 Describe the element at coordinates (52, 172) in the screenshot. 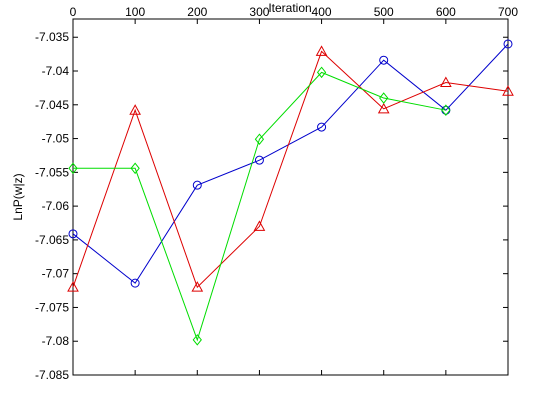

I see `y-tick-label: -7.055` at that location.